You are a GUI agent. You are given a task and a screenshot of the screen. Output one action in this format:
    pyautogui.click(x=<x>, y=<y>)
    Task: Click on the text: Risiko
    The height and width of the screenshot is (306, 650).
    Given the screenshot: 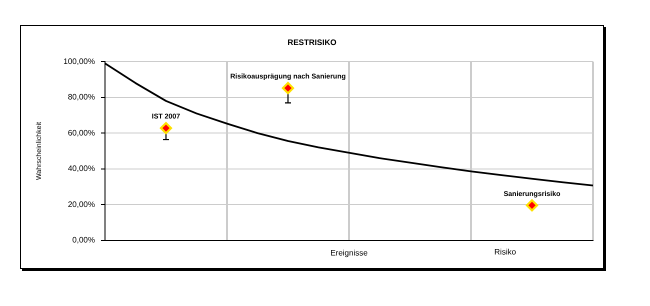 What is the action you would take?
    pyautogui.click(x=505, y=252)
    